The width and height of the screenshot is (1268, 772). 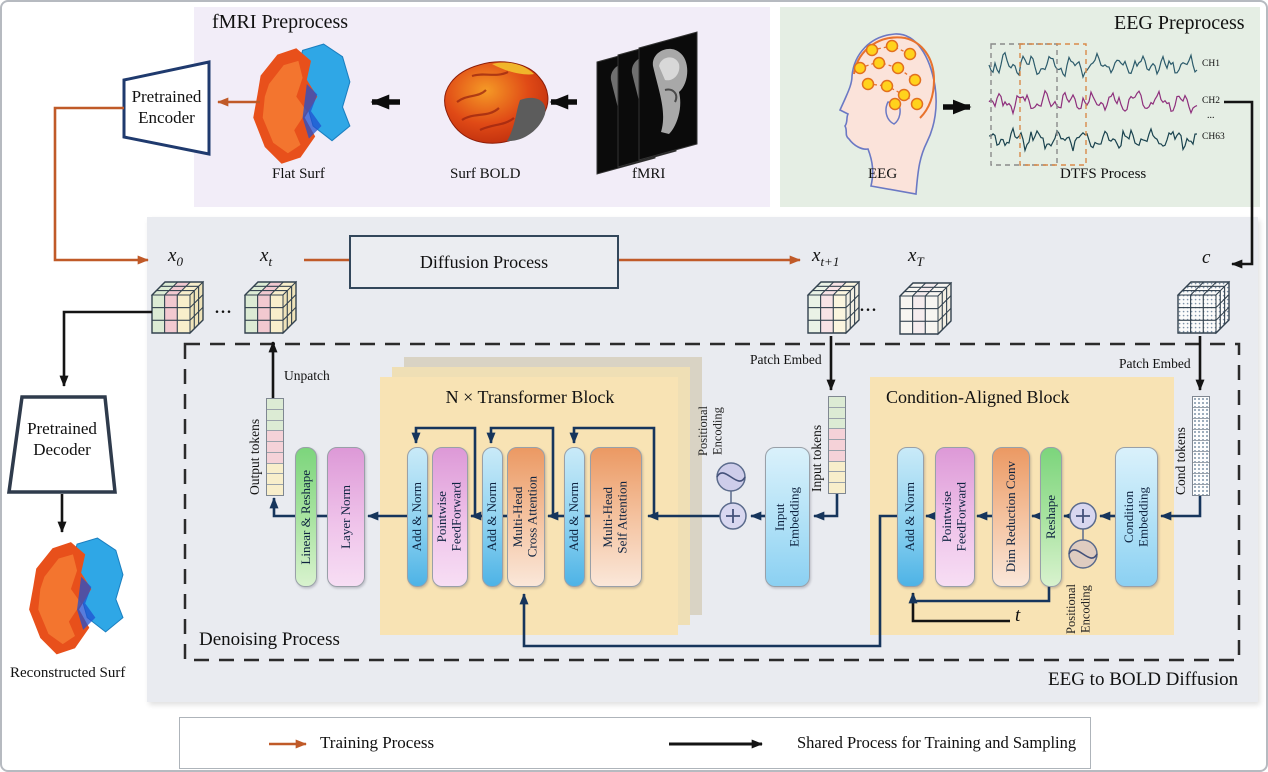 I want to click on denoising-process-label: Denoising Process, so click(x=269, y=639).